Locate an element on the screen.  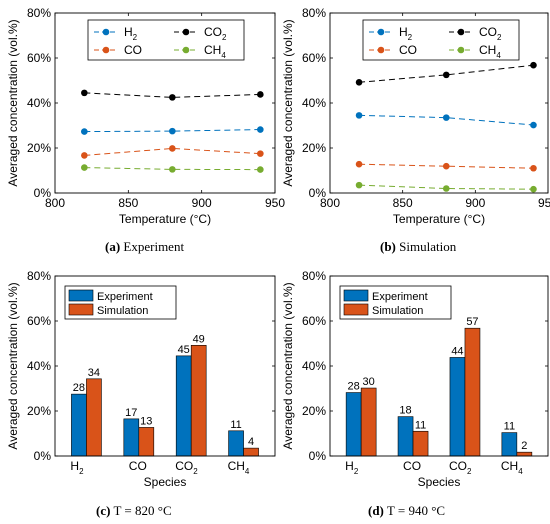
legend-label-H2: H2 is located at coordinates (131, 33).